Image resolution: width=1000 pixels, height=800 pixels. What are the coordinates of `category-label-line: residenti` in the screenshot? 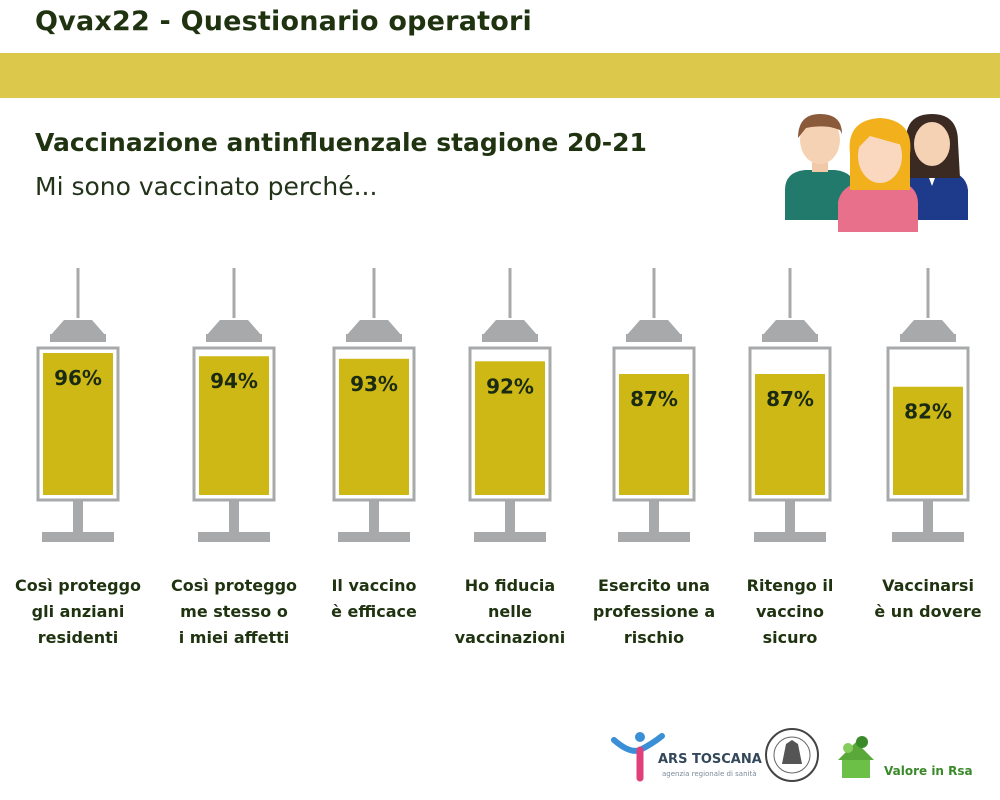 It's located at (78, 637).